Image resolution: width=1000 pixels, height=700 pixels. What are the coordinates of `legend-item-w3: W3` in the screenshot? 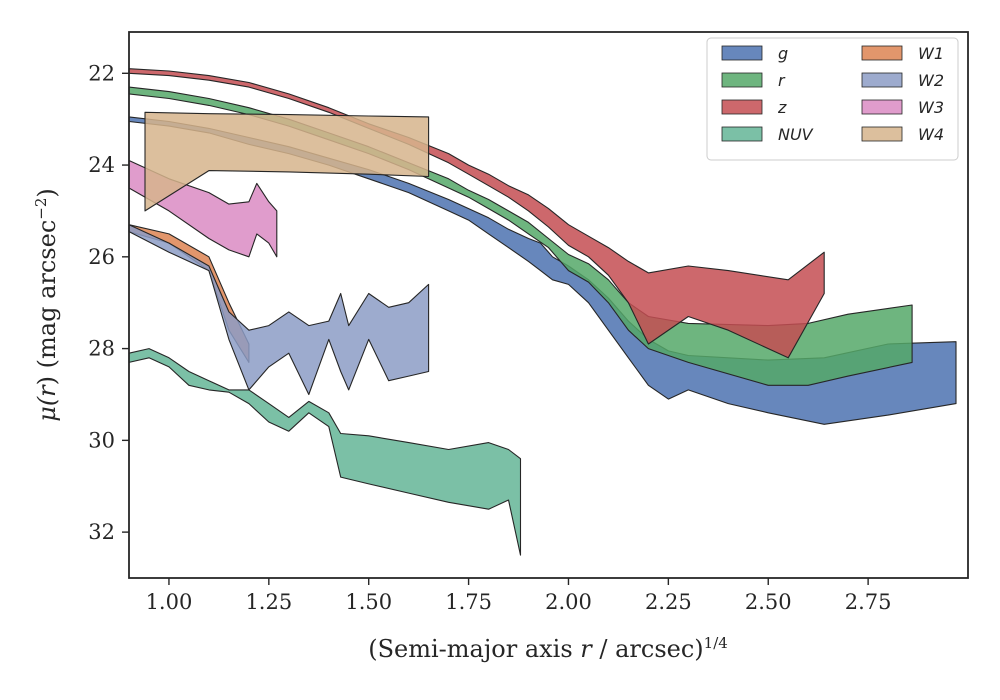 It's located at (902, 107).